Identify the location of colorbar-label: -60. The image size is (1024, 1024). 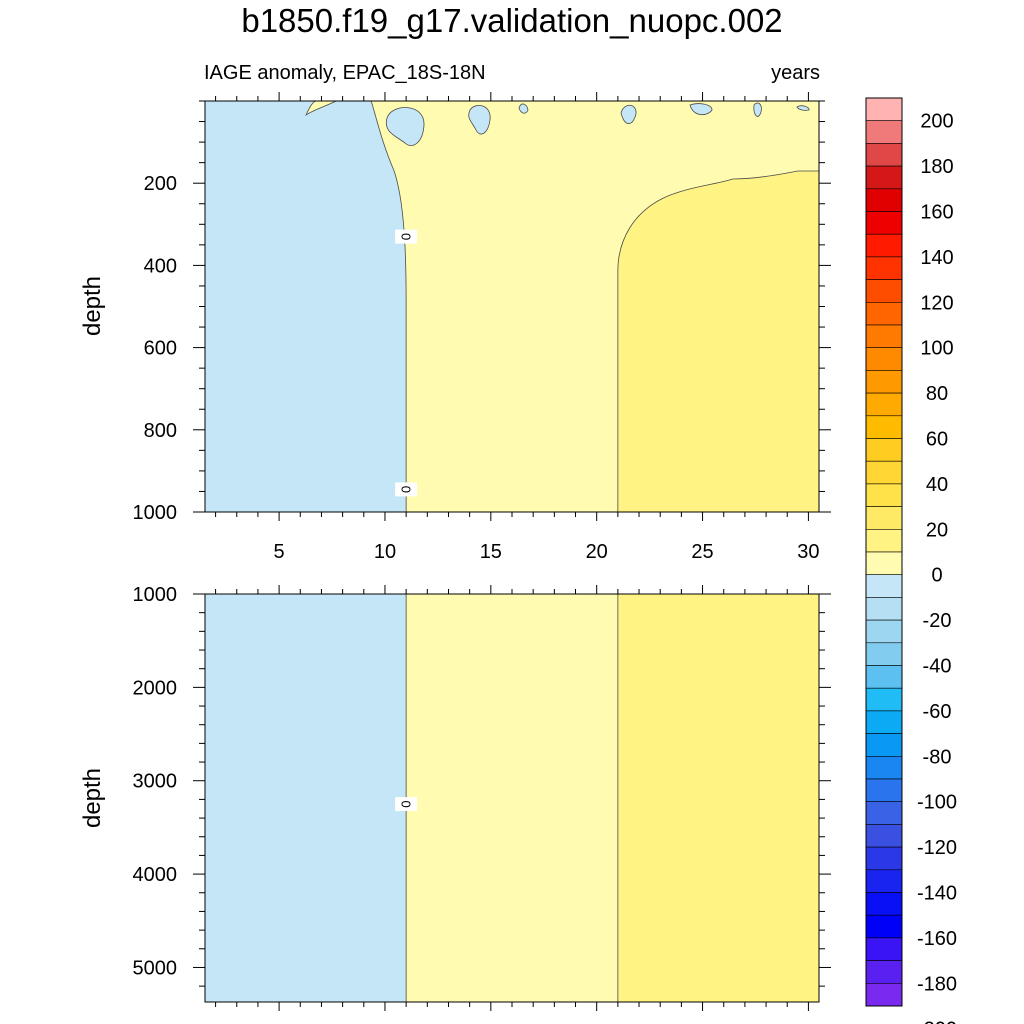
(937, 712).